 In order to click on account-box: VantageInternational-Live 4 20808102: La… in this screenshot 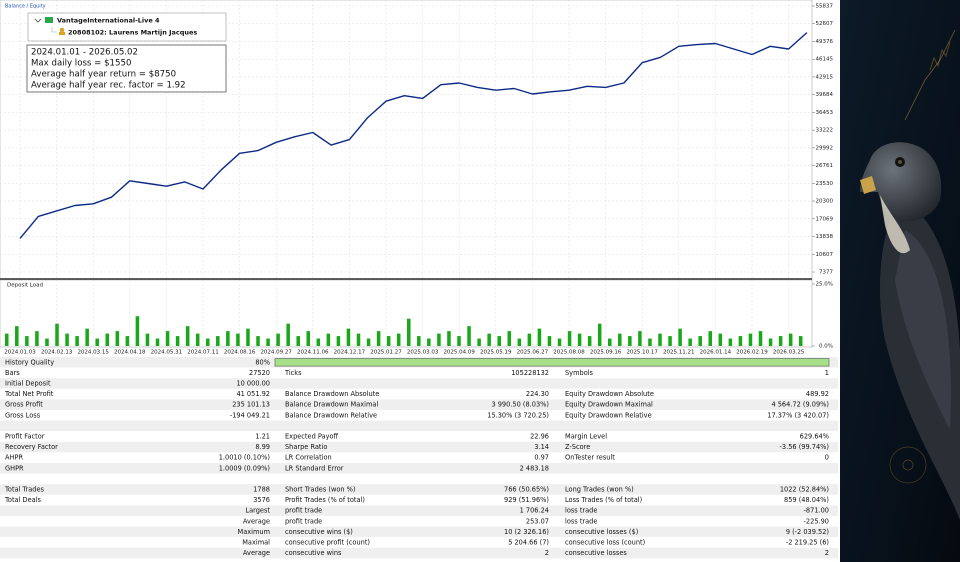, I will do `click(127, 27)`.